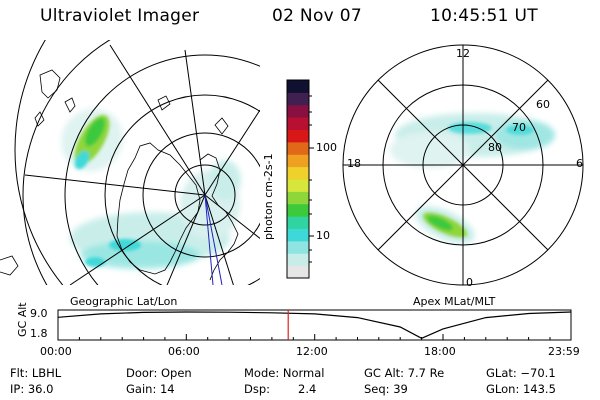  What do you see at coordinates (36, 373) in the screenshot?
I see `status-filter: Flt: LBHL` at bounding box center [36, 373].